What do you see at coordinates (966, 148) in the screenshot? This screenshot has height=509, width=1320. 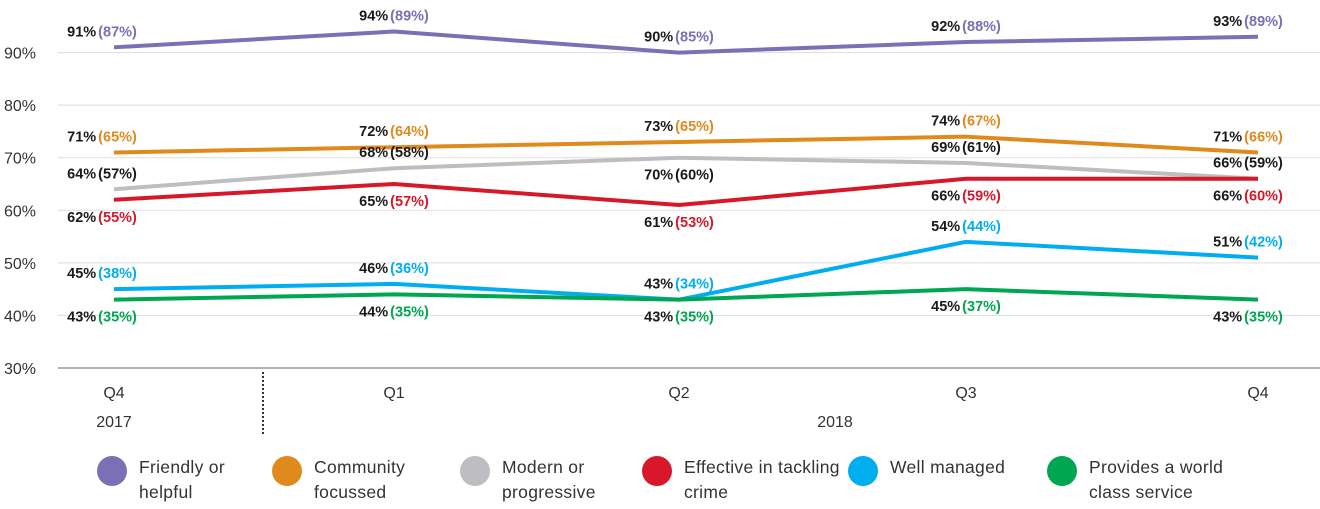 I see `data-label: 69% (61%)` at bounding box center [966, 148].